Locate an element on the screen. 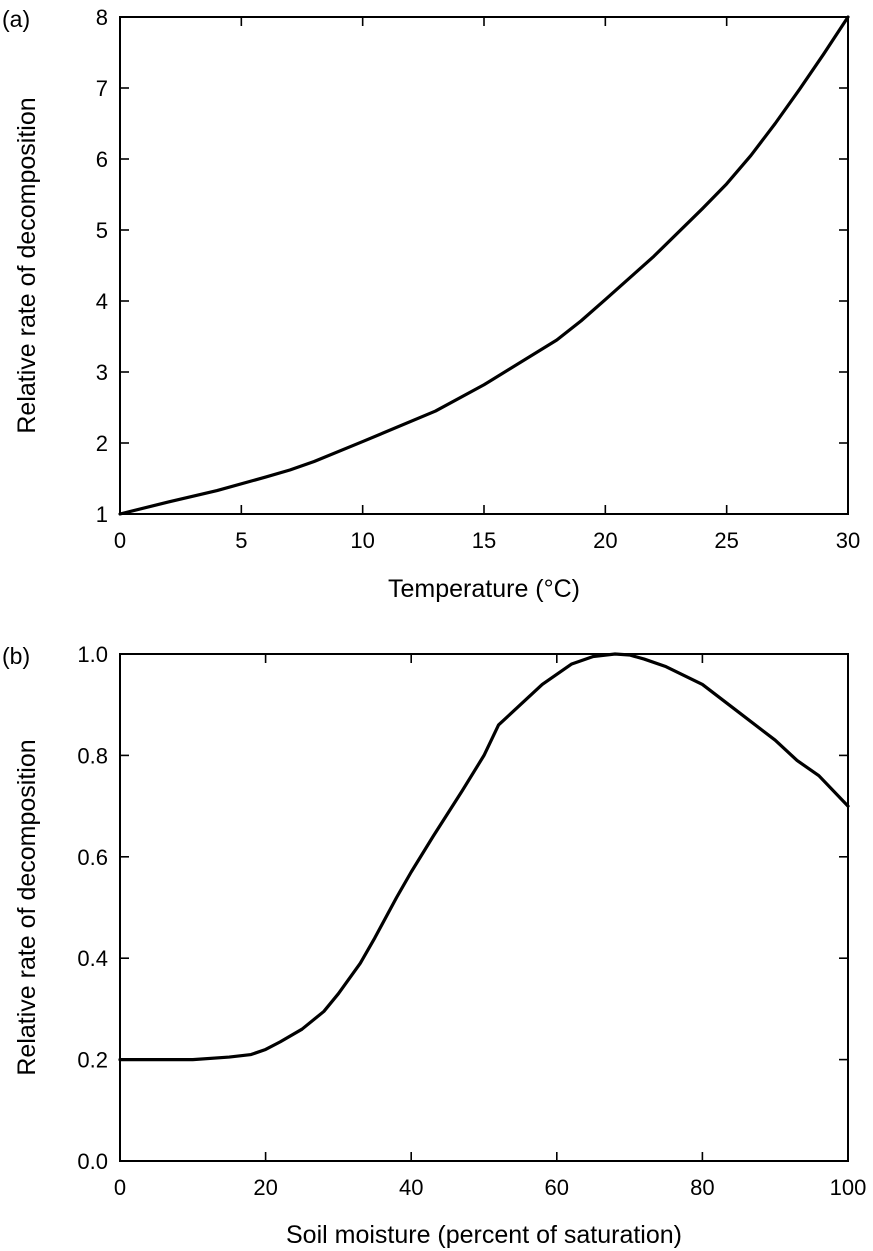 The width and height of the screenshot is (873, 1251). panel-b-y-tick-label: 0.0 is located at coordinates (92, 1161).